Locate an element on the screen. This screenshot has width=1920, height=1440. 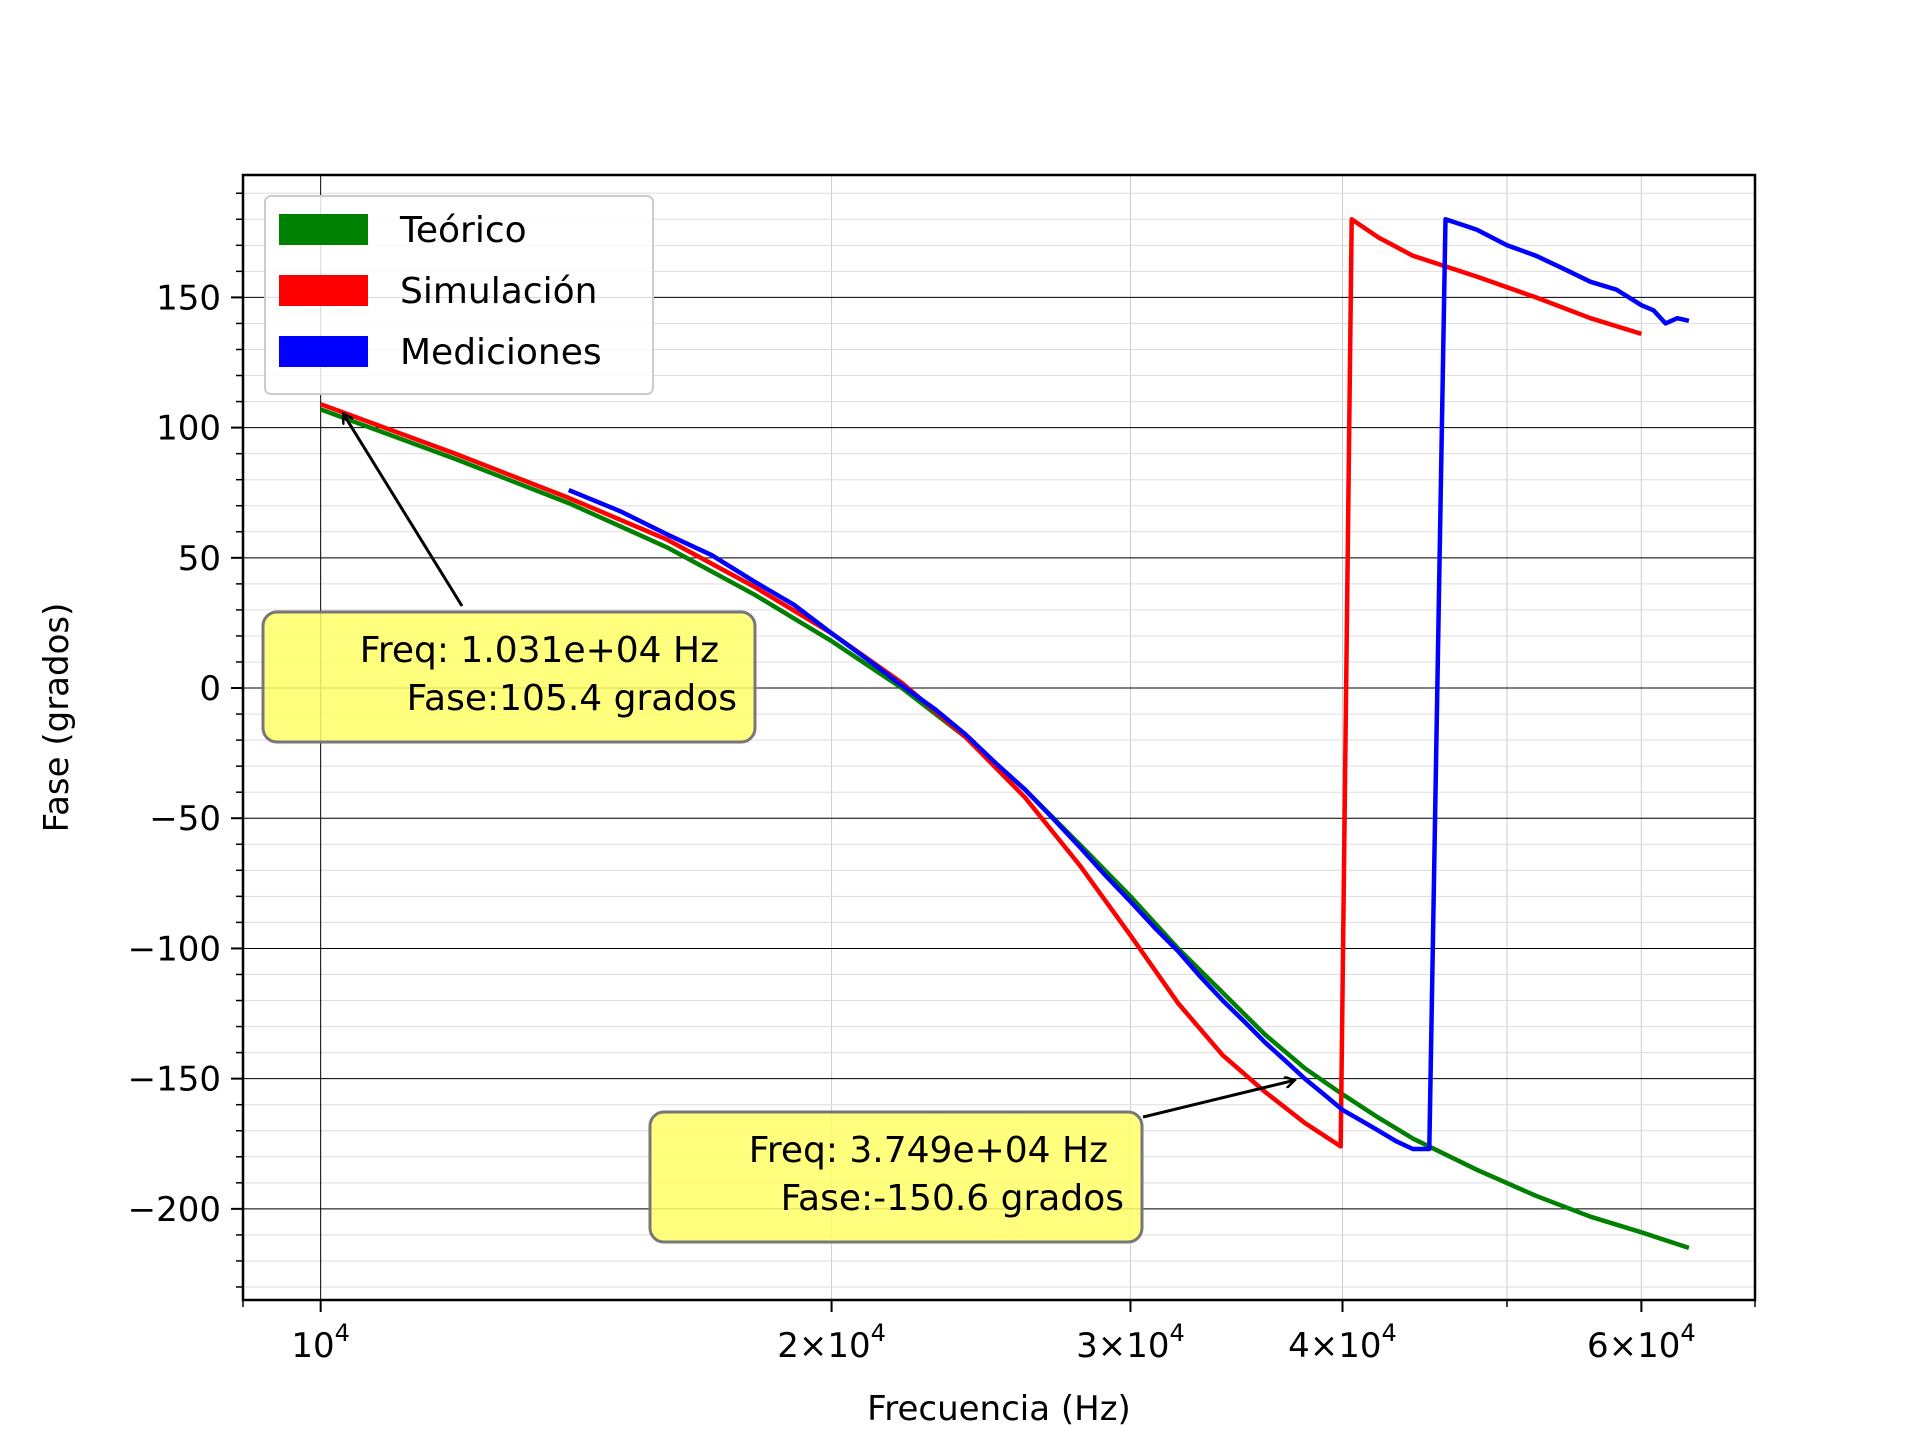
y-tick-label: 100 is located at coordinates (188, 429).